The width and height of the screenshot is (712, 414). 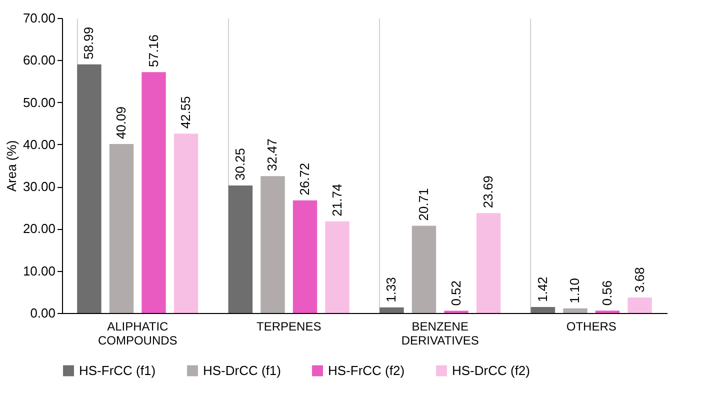 What do you see at coordinates (491, 370) in the screenshot?
I see `legend-label: HS-DrCC (f2)` at bounding box center [491, 370].